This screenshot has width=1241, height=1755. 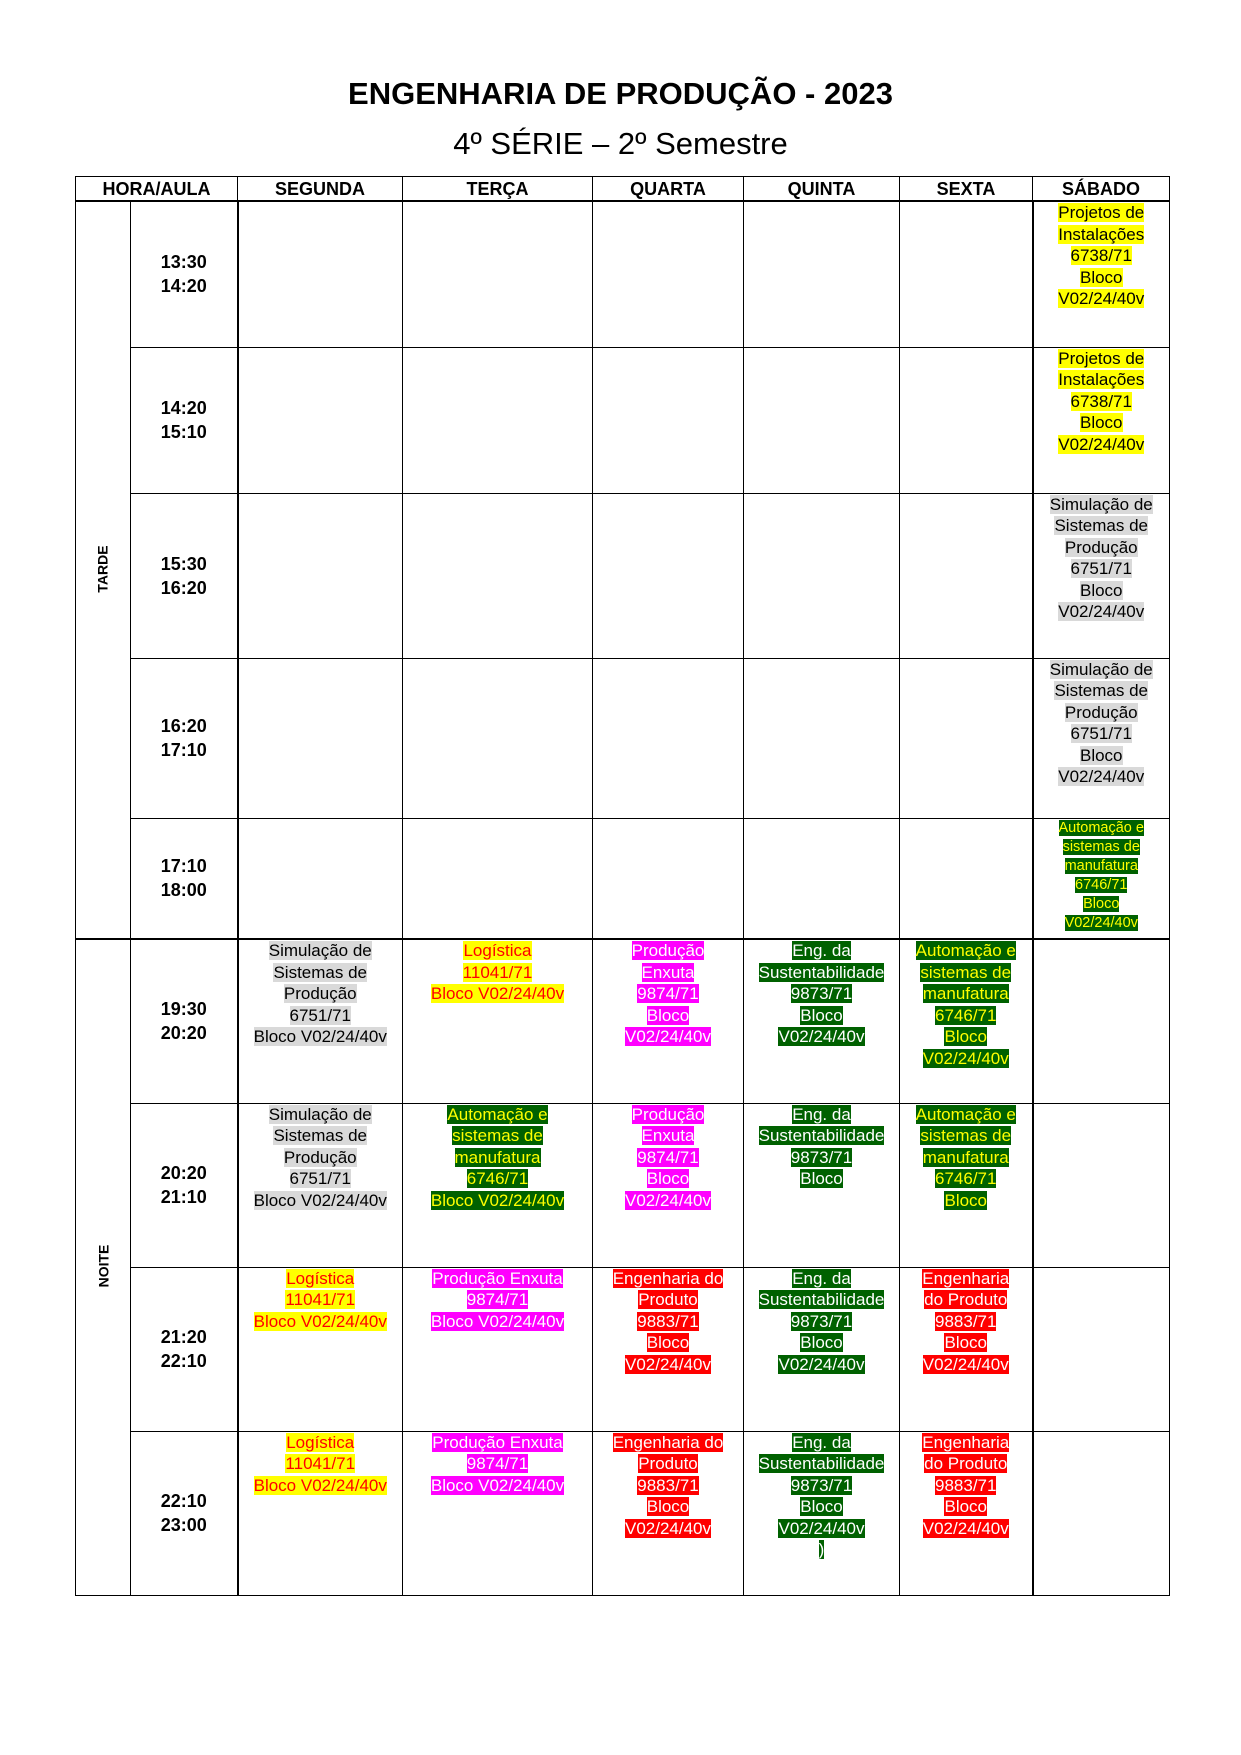 I want to click on class-line-wrap: Instalações, so click(x=1102, y=235).